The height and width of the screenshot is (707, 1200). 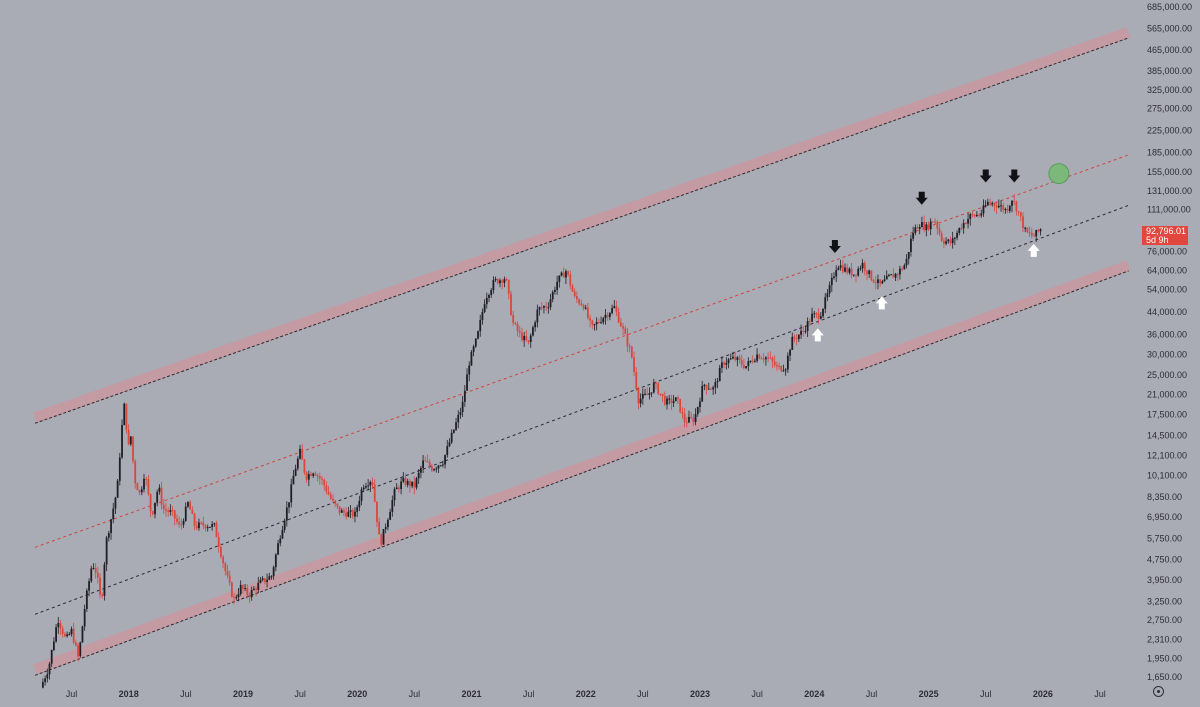 What do you see at coordinates (1167, 375) in the screenshot?
I see `y-tick-label: 25,000.00` at bounding box center [1167, 375].